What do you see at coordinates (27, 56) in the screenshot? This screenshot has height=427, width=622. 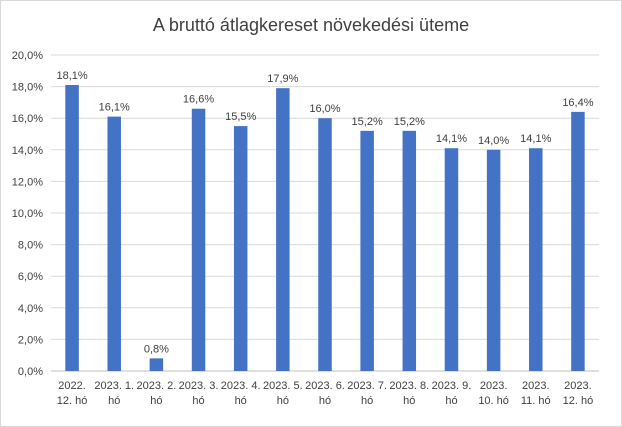 I see `y-tick-label: 20,0%` at bounding box center [27, 56].